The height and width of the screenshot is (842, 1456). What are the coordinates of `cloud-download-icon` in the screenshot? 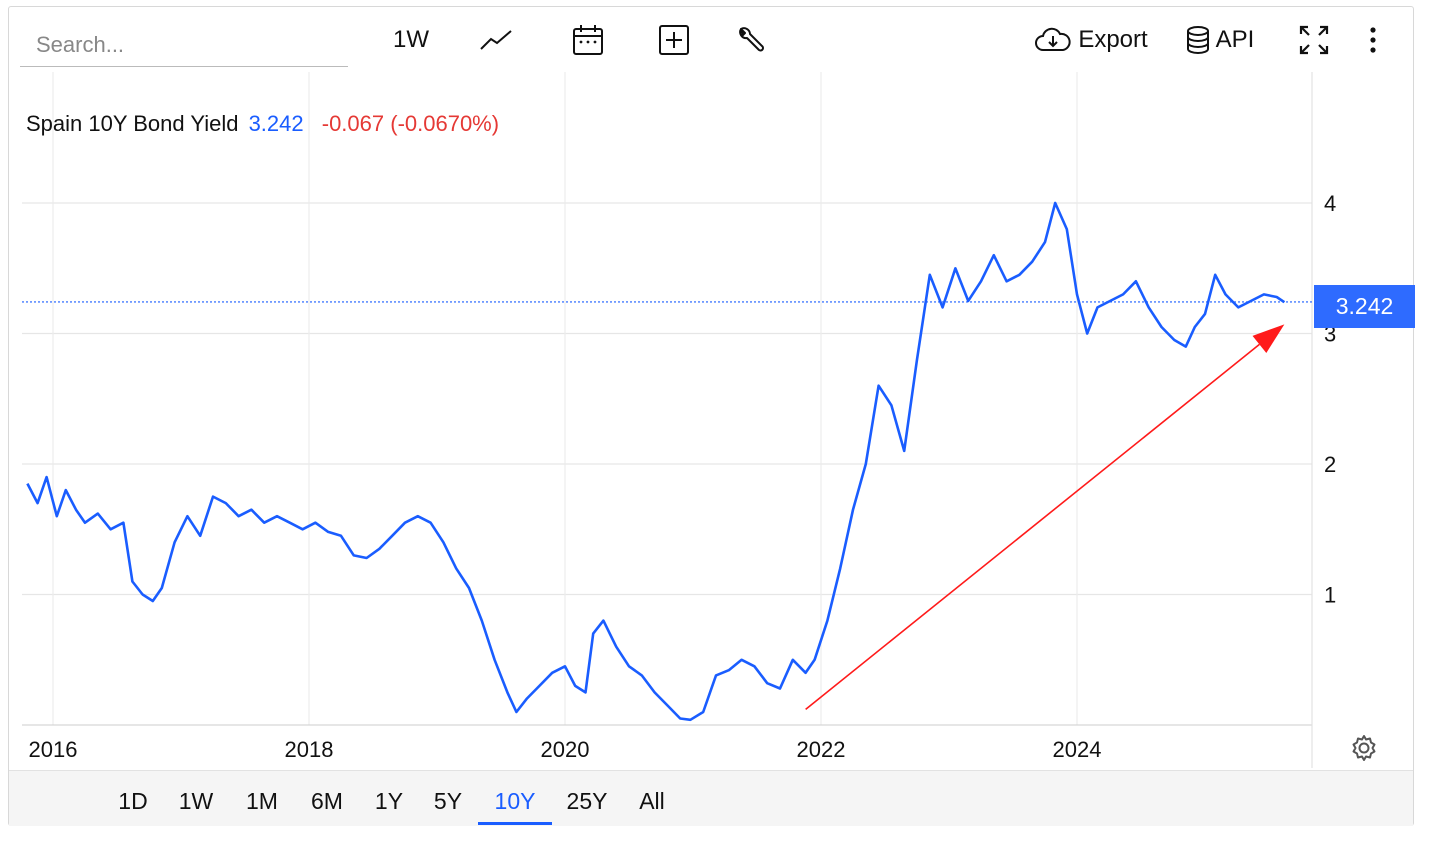 It's located at (1053, 39).